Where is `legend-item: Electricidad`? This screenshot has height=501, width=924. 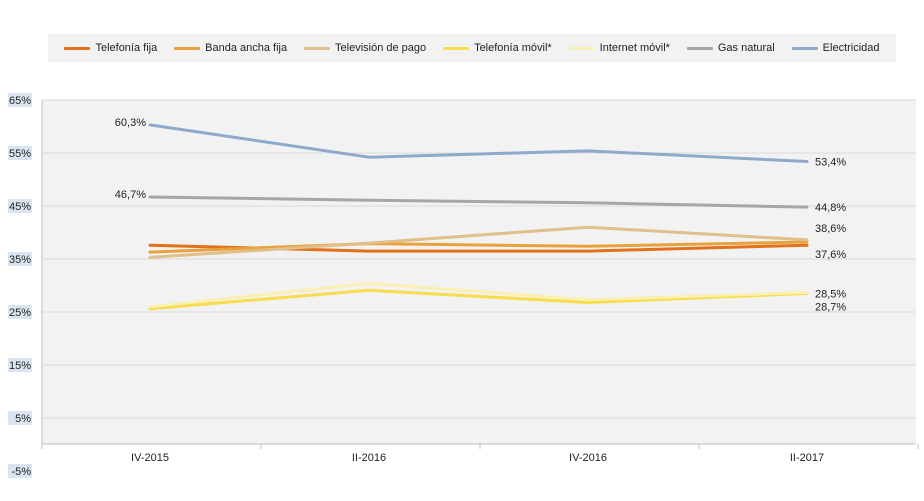 legend-item: Electricidad is located at coordinates (835, 48).